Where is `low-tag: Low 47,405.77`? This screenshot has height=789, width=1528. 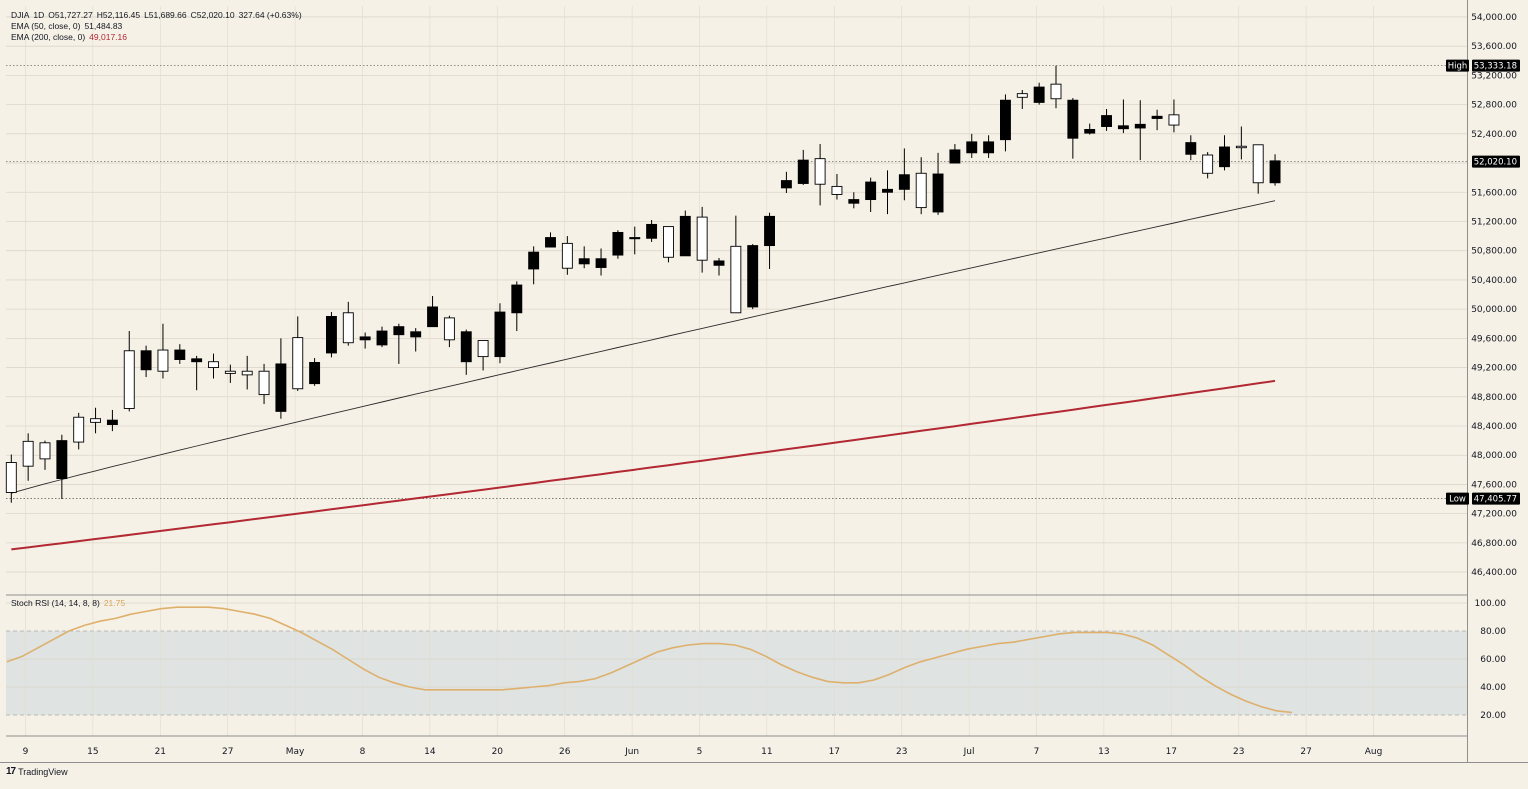
low-tag: Low 47,405.77 is located at coordinates (1483, 498).